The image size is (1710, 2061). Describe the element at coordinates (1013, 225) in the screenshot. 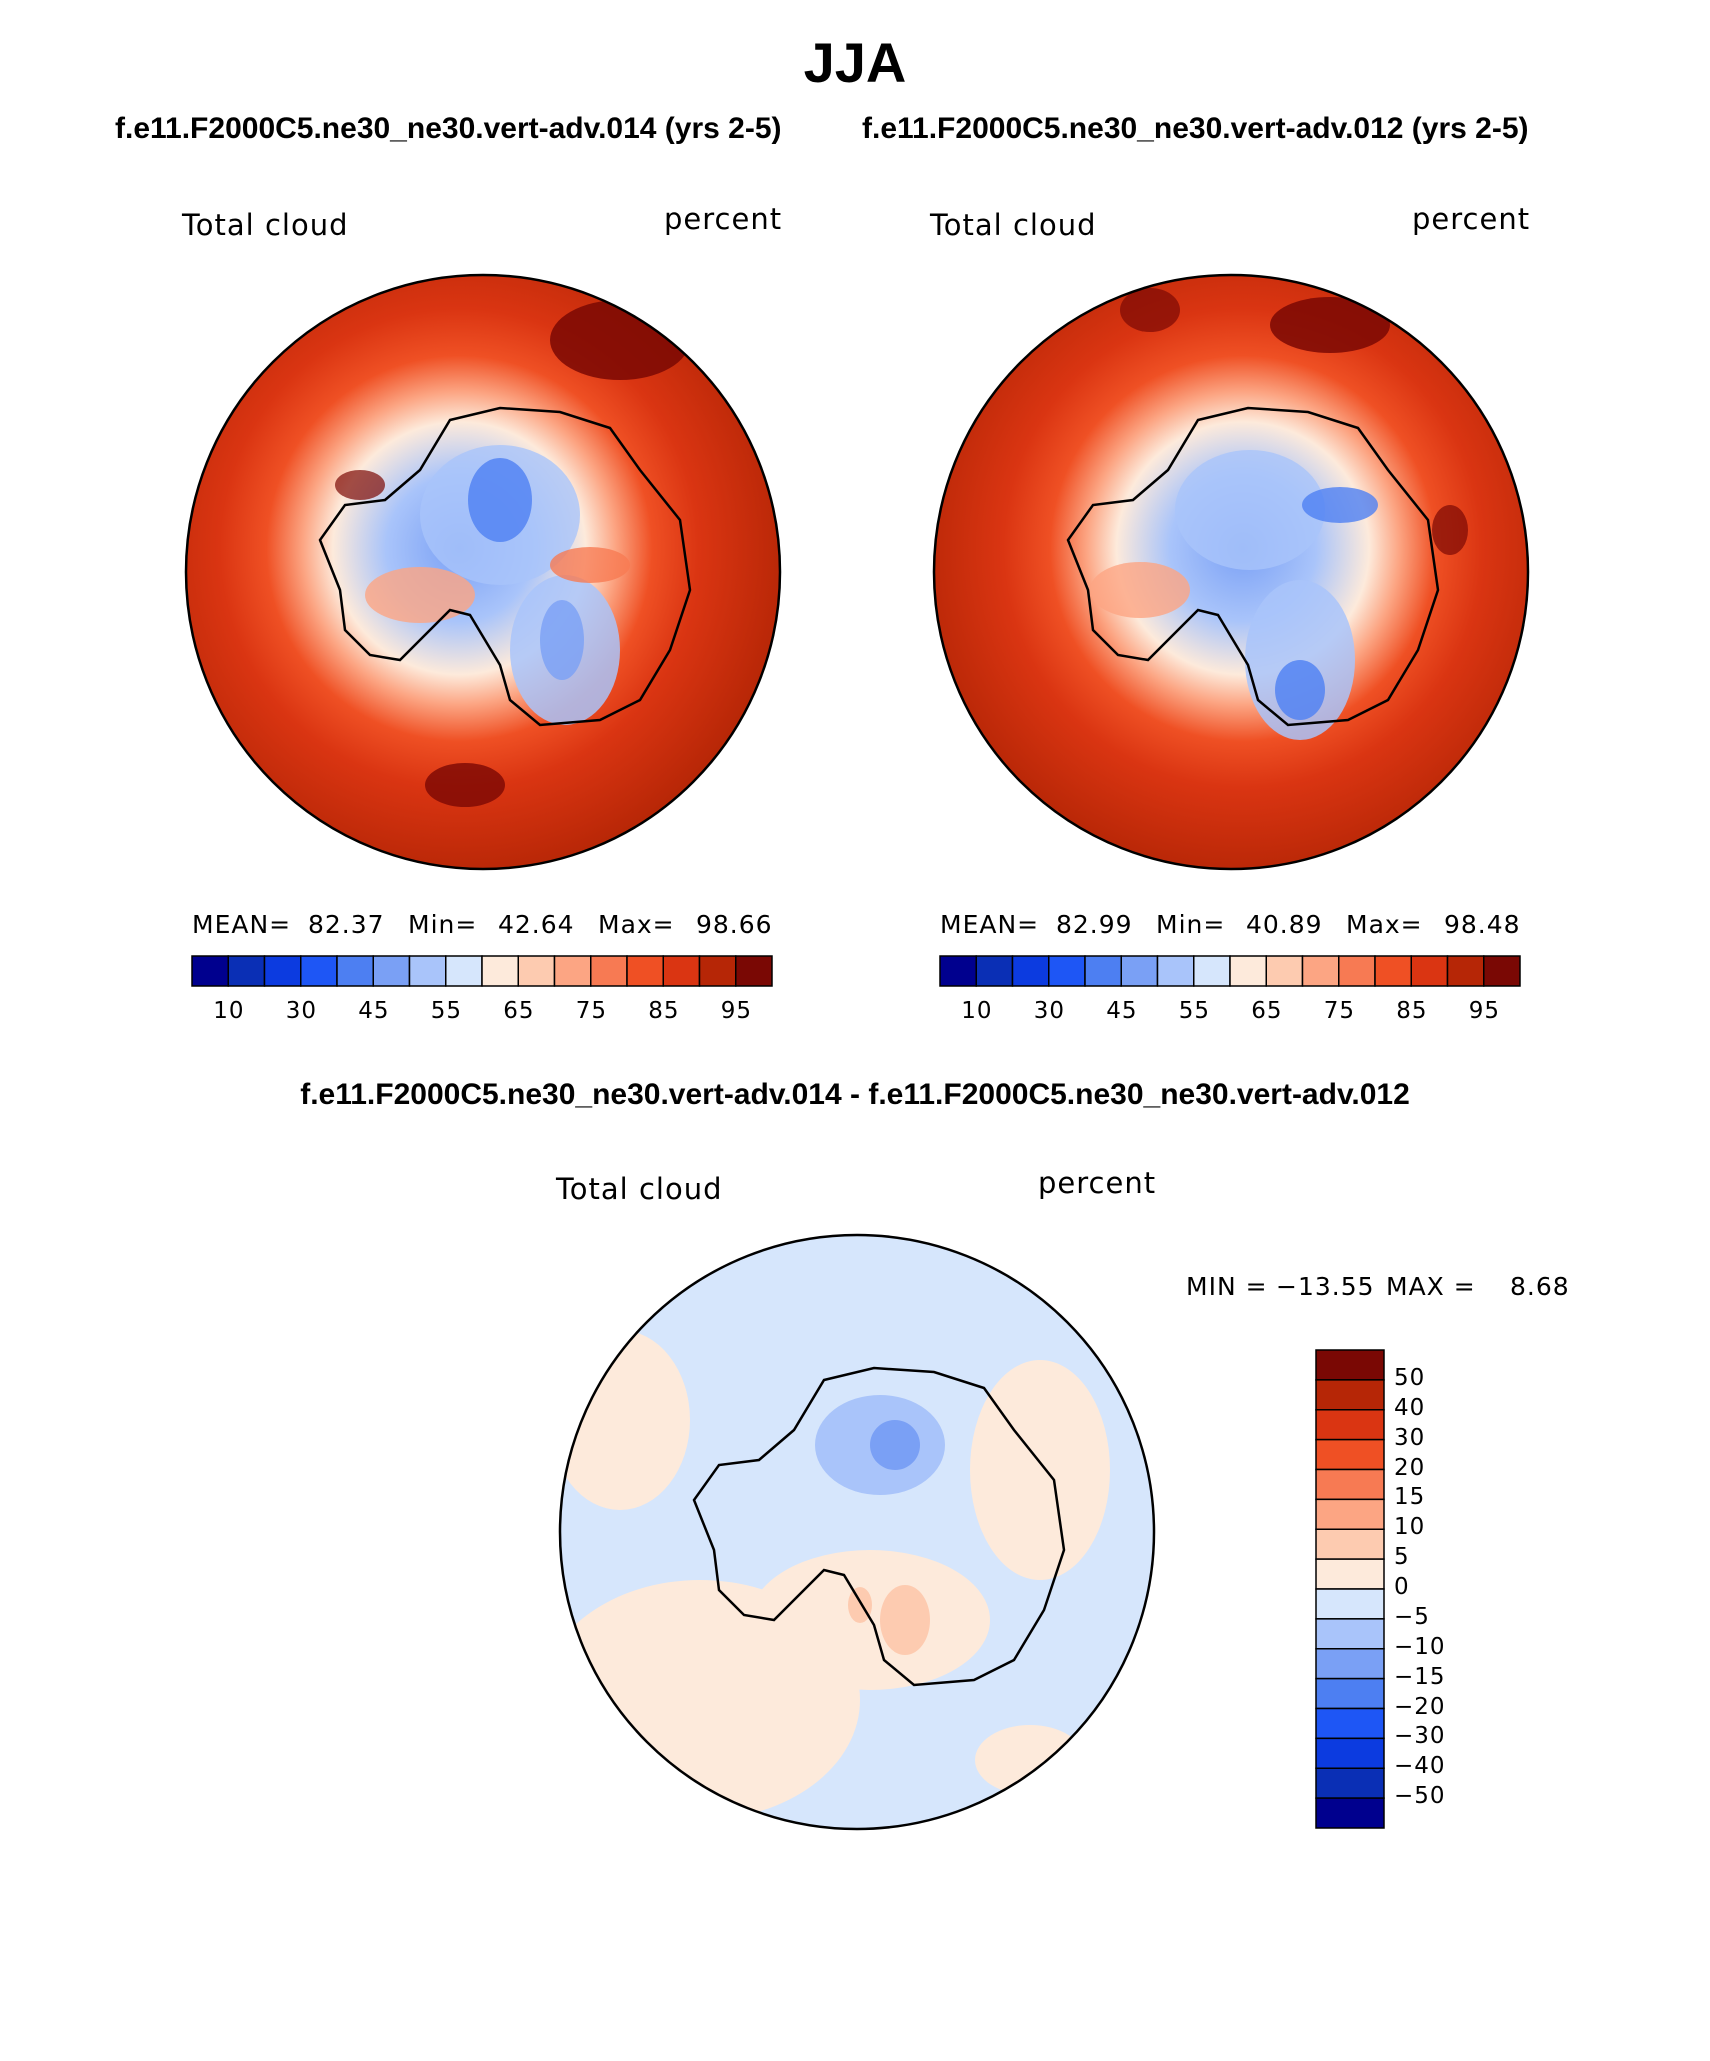

I see `panel-b-variable: Total cloud` at that location.